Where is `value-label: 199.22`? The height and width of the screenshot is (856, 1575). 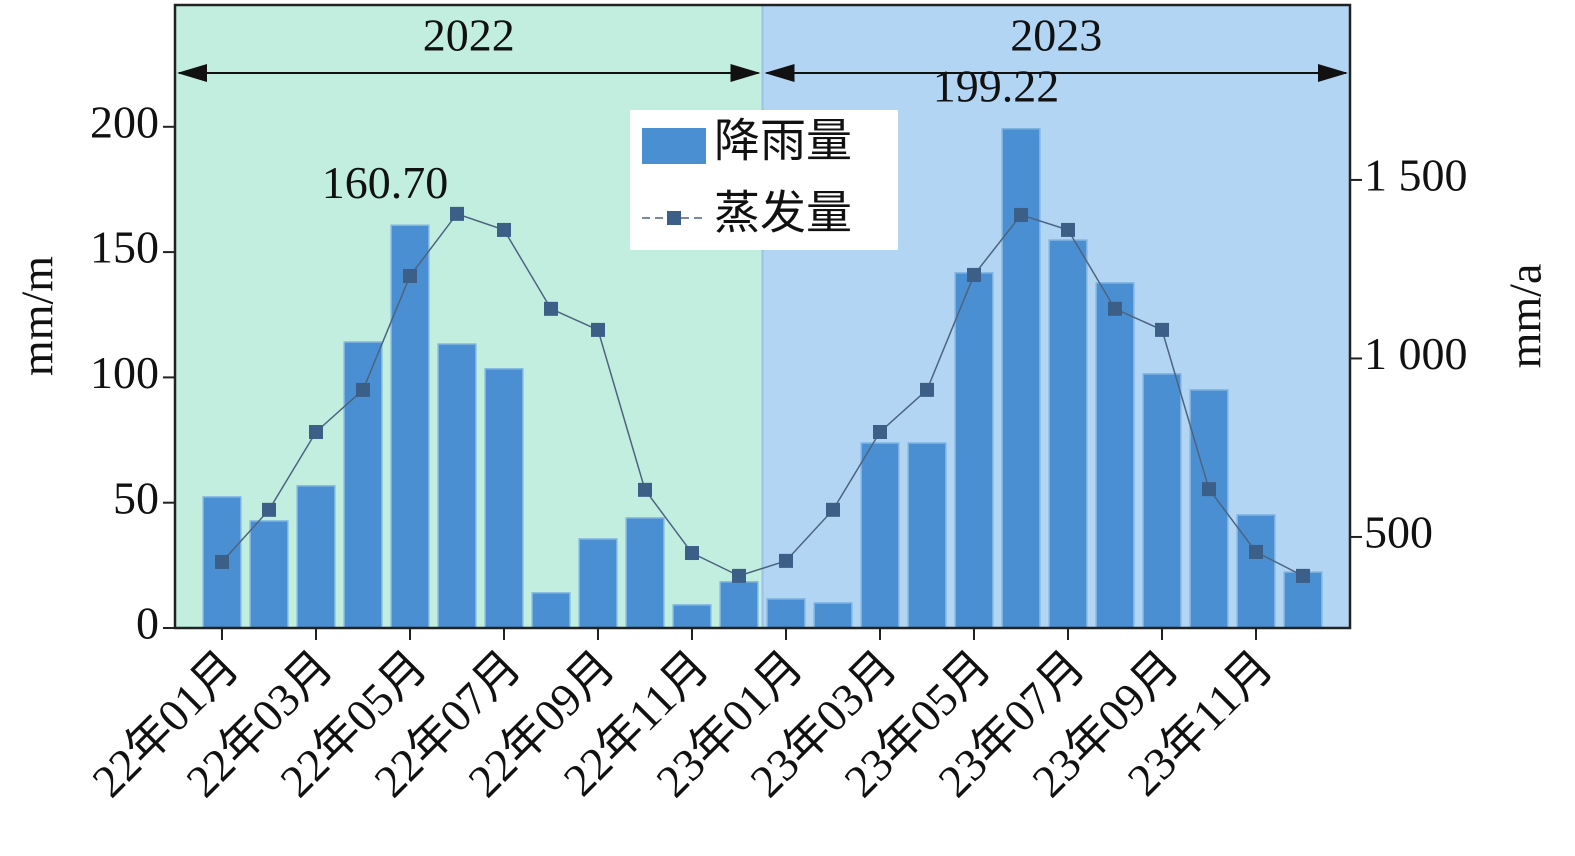
value-label: 199.22 is located at coordinates (996, 85).